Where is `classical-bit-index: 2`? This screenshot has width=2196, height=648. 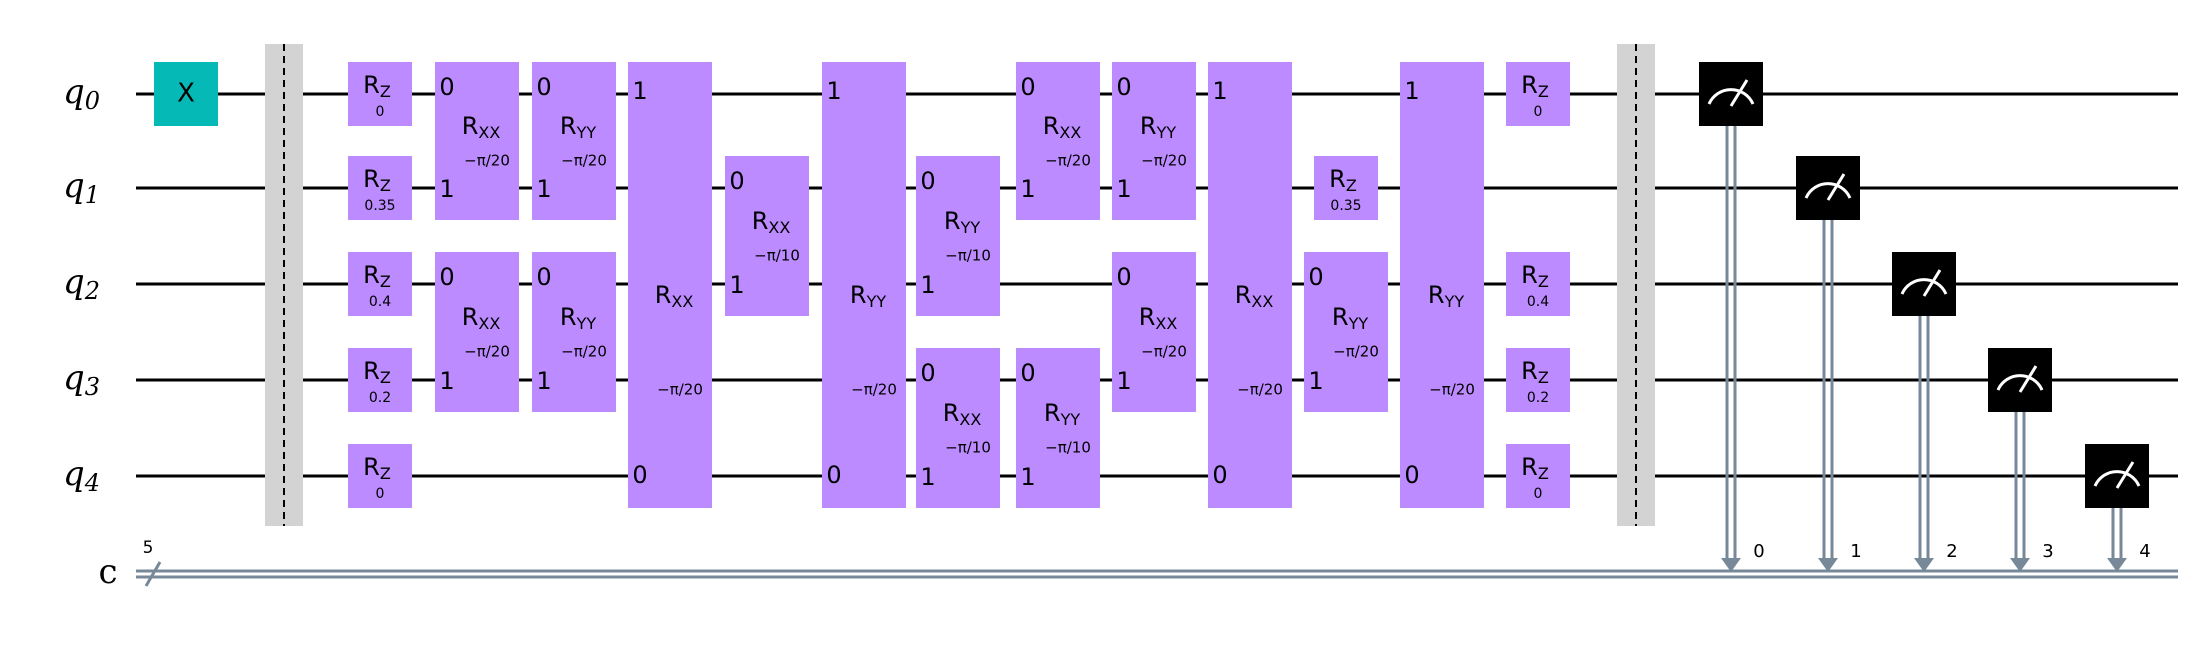 classical-bit-index: 2 is located at coordinates (1951, 551).